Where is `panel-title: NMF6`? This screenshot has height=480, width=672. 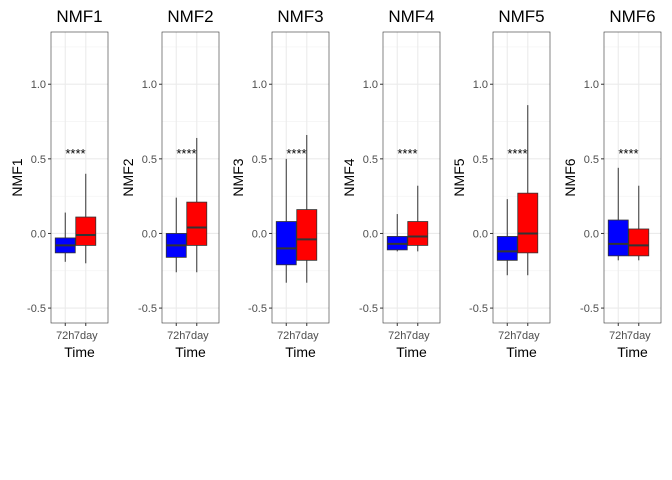
panel-title: NMF6 is located at coordinates (632, 16).